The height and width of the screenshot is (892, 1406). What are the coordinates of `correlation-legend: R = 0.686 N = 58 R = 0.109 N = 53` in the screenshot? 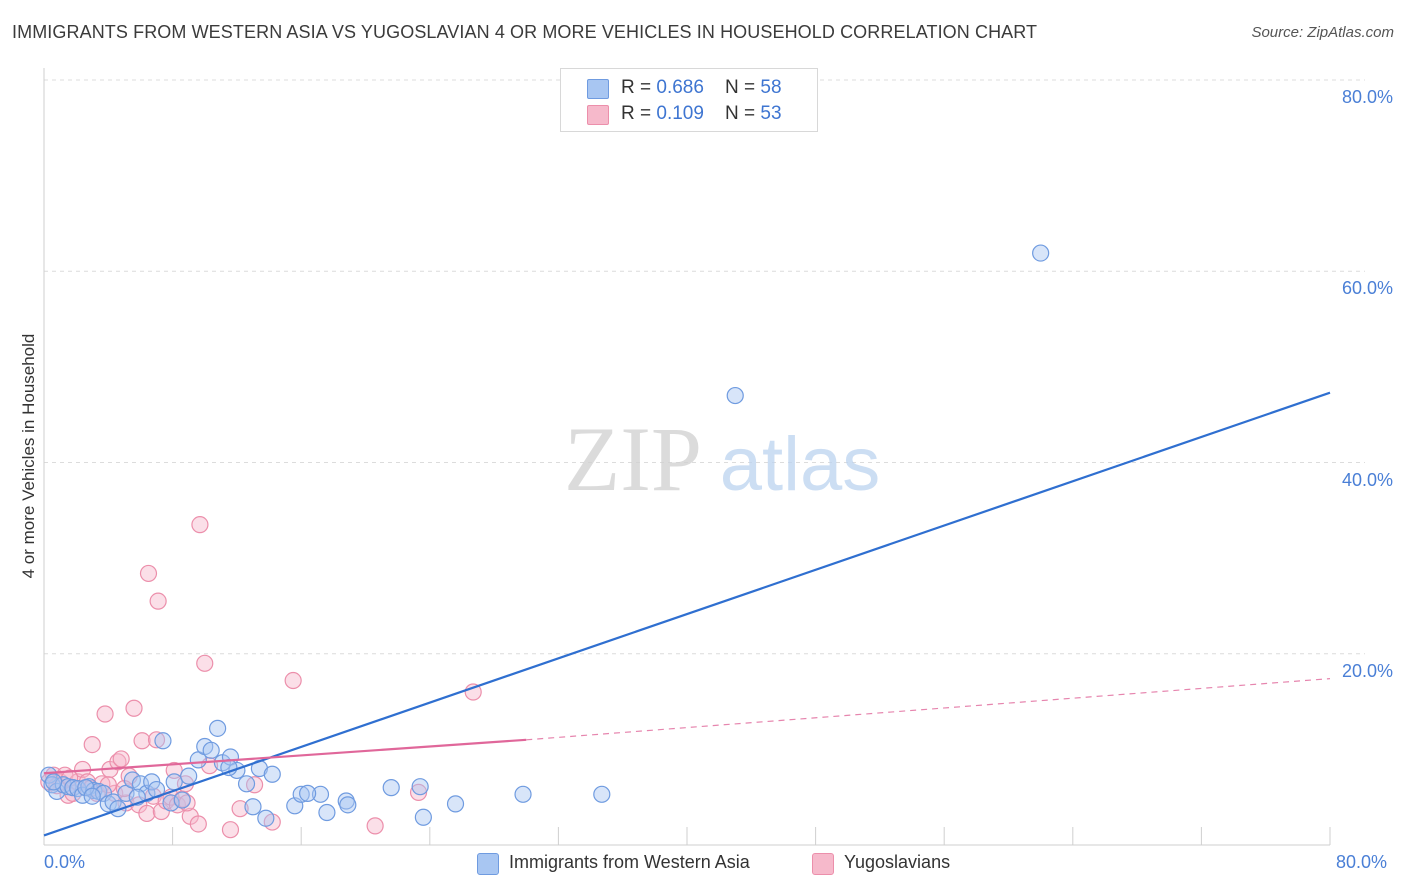 It's located at (689, 100).